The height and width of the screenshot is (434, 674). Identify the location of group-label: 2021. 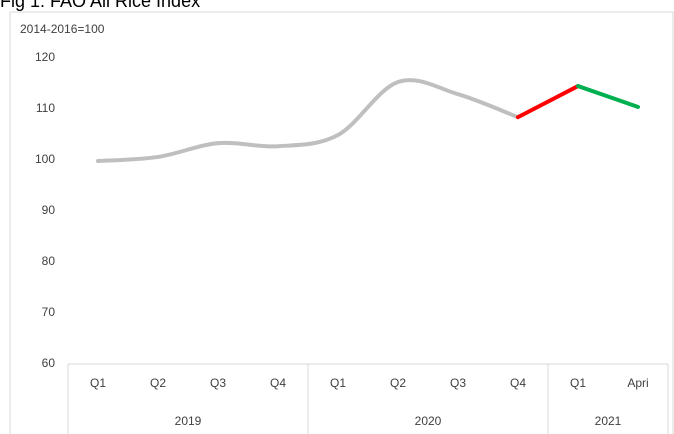
(608, 421).